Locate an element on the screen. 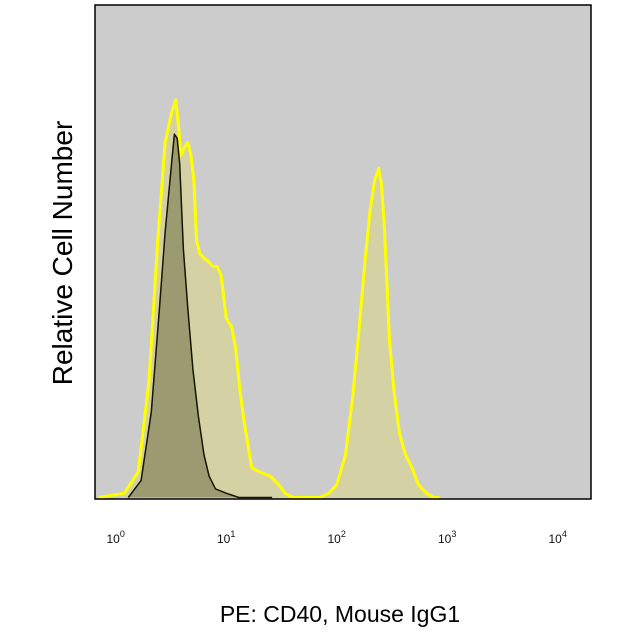 The height and width of the screenshot is (640, 640). x-axis-label: PE: CD40, Mouse IgG1 is located at coordinates (340, 614).